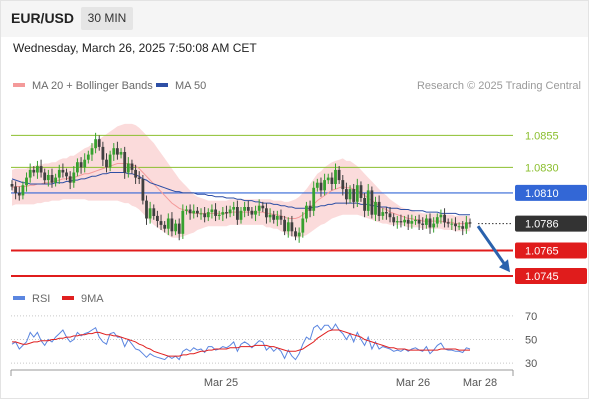  I want to click on level-tag-1.0786, so click(551, 223).